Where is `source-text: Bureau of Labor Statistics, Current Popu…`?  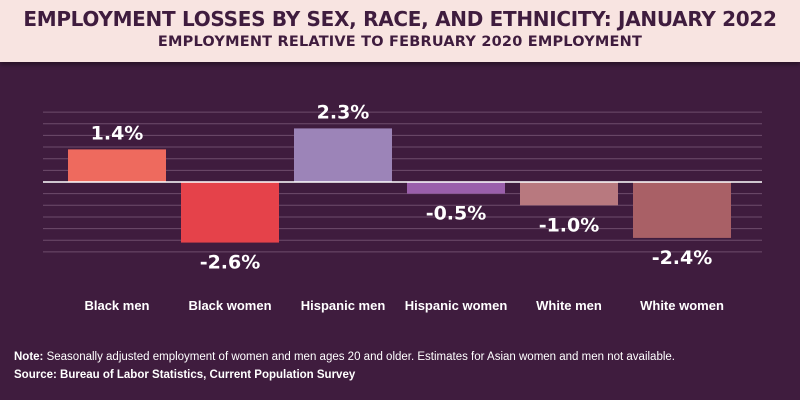
source-text: Bureau of Labor Statistics, Current Popu… is located at coordinates (206, 375).